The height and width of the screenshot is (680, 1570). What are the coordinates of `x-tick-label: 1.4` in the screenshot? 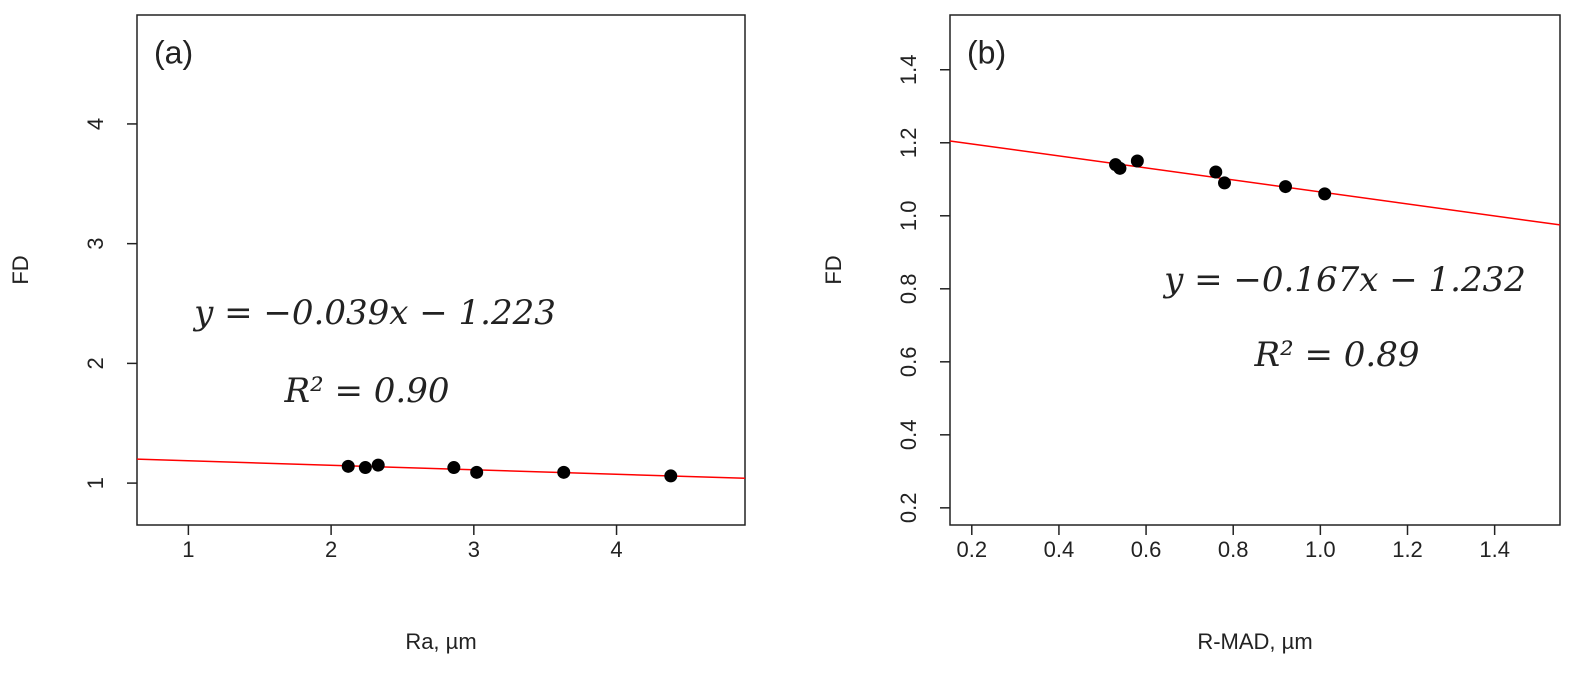 It's located at (1494, 549).